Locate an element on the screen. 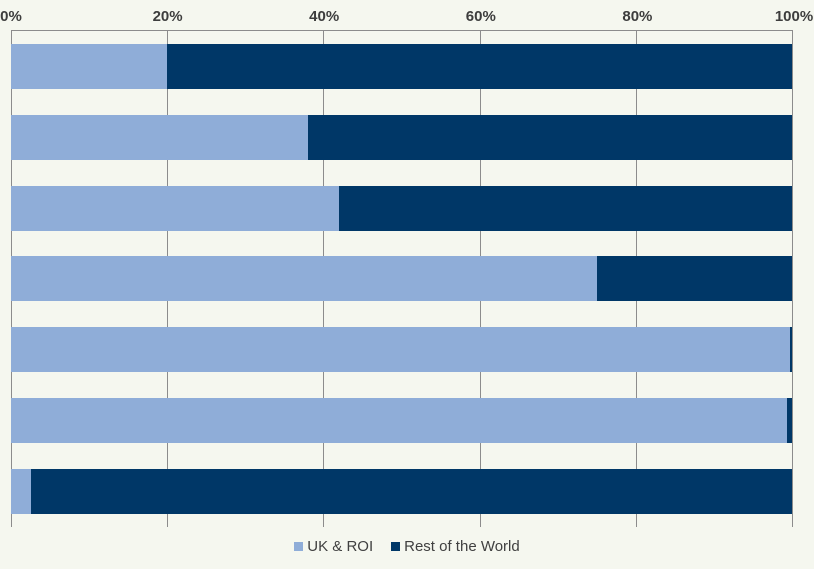 The width and height of the screenshot is (814, 569). x-axis-tick: 100% is located at coordinates (794, 16).